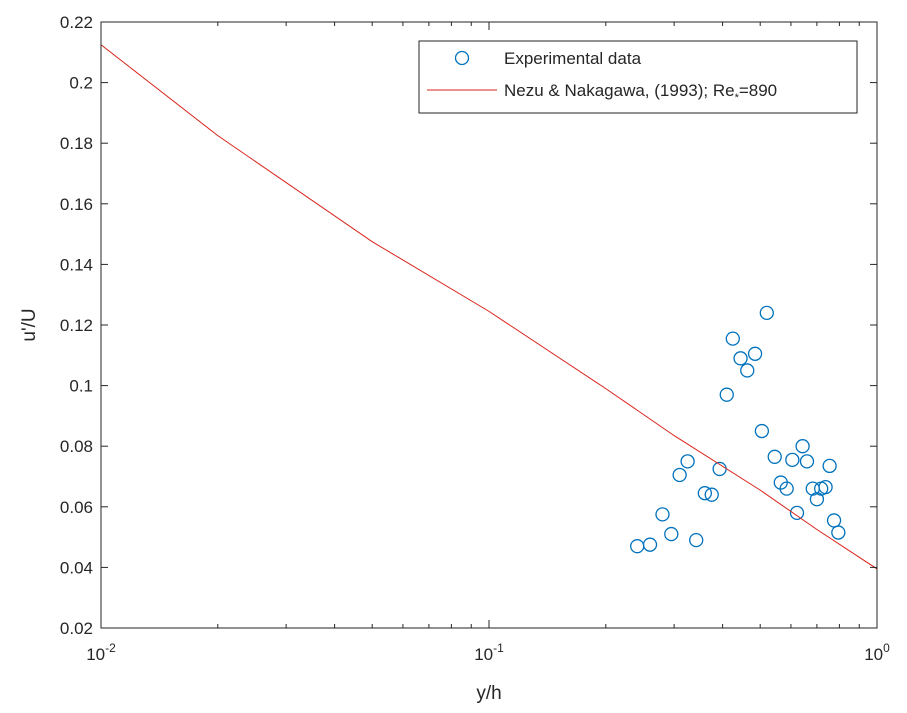 The image size is (907, 713). I want to click on y-tick-label: 0.02, so click(76, 628).